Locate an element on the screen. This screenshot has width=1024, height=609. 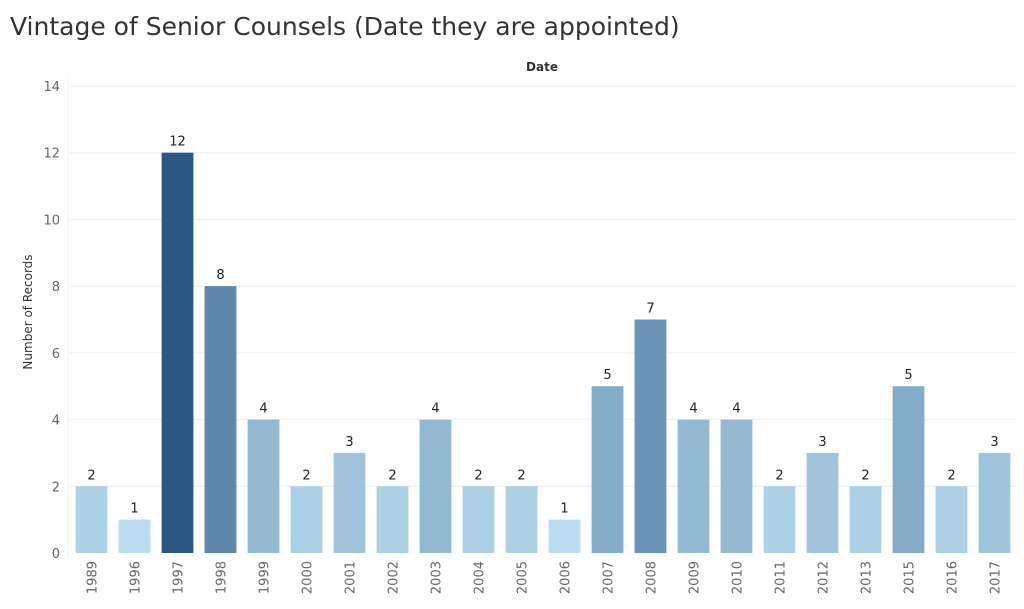
data-label-2013: 2 is located at coordinates (865, 475).